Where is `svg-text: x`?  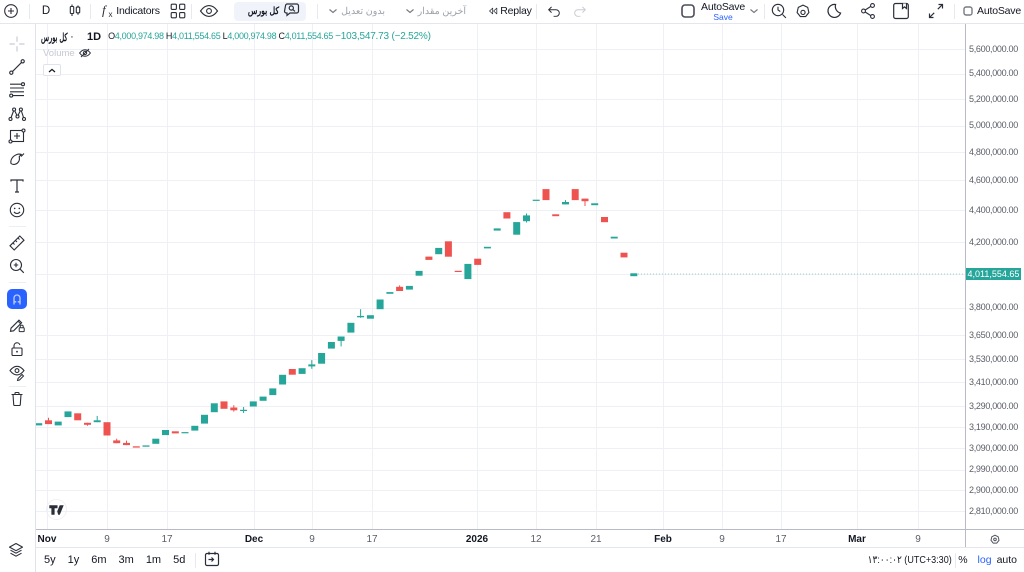
svg-text: x is located at coordinates (111, 14).